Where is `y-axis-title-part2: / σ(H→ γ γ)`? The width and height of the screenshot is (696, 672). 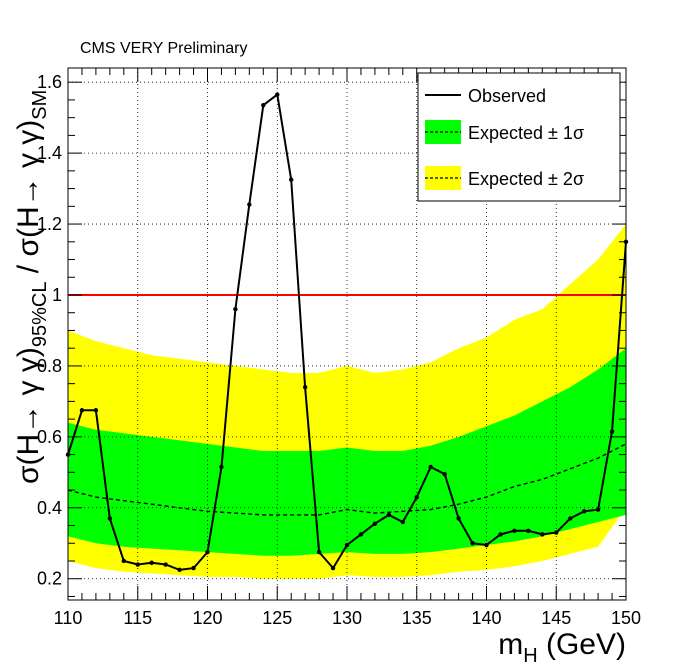 y-axis-title-part2: / σ(H→ γ γ) is located at coordinates (28, 201).